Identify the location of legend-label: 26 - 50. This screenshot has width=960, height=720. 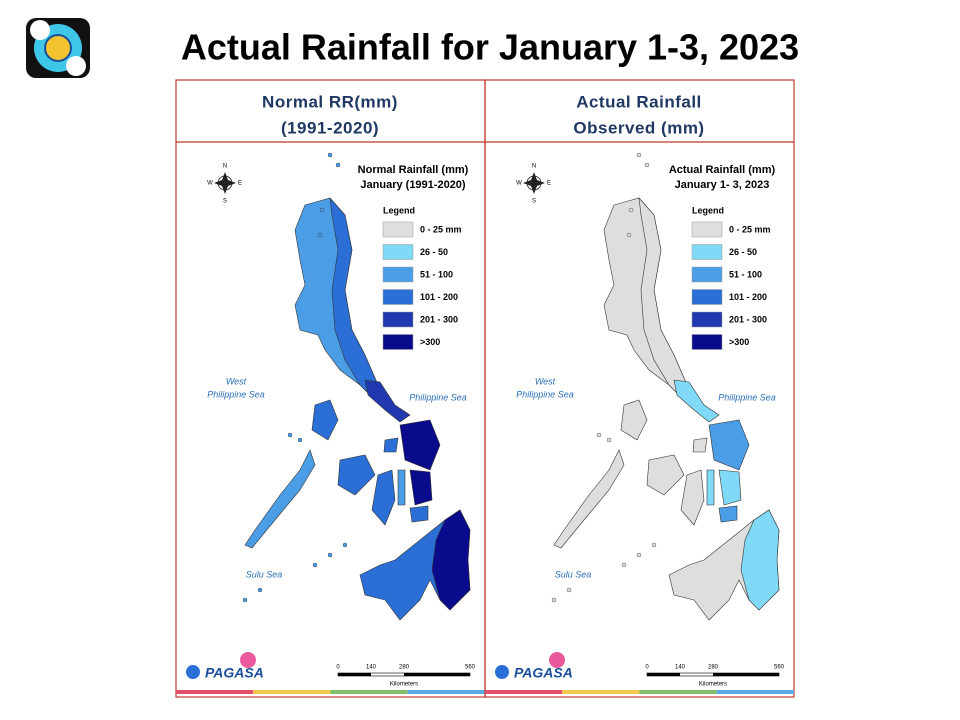
(434, 252).